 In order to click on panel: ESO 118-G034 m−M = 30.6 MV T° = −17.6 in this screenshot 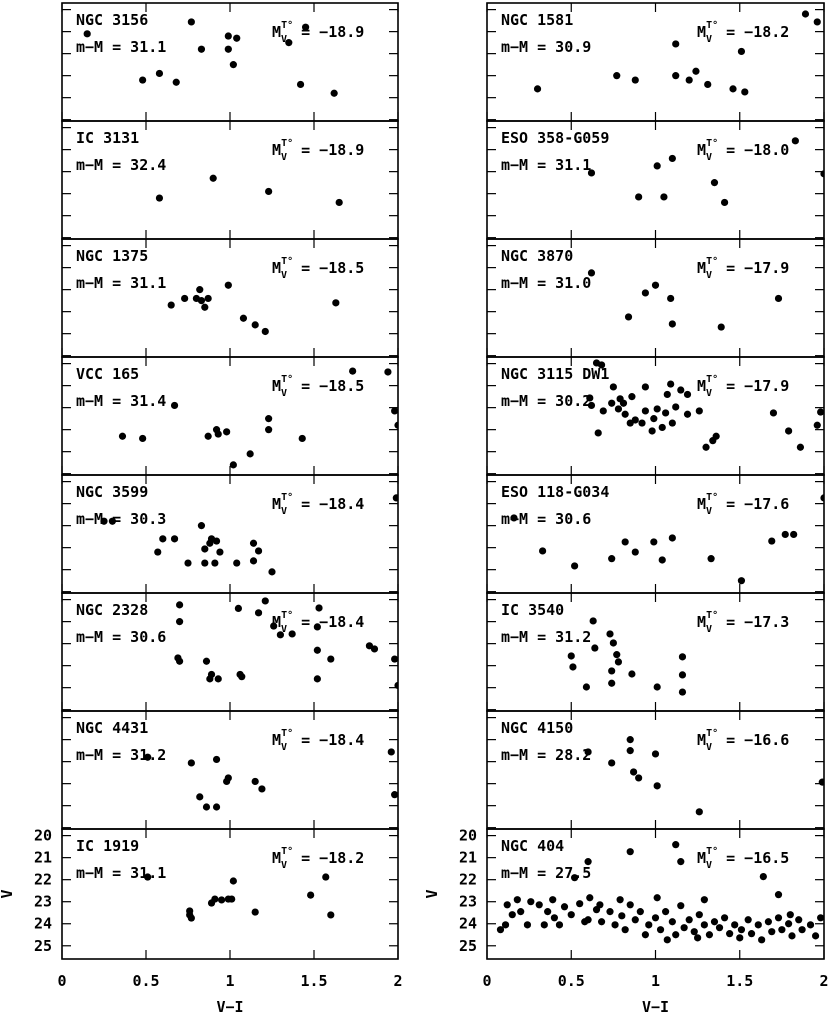, I will do `click(655, 534)`.